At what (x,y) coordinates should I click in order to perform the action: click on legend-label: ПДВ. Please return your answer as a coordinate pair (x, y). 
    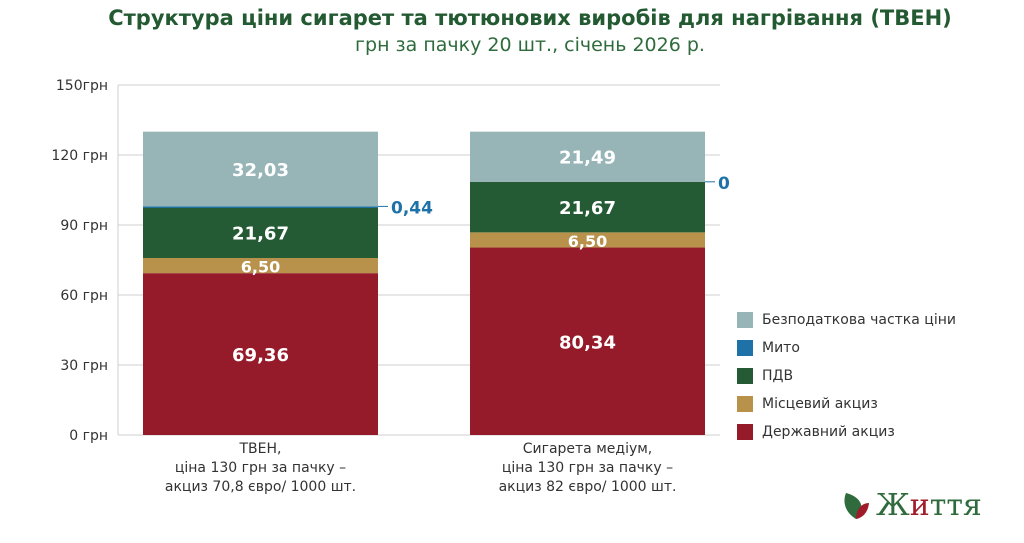
    Looking at the image, I should click on (778, 376).